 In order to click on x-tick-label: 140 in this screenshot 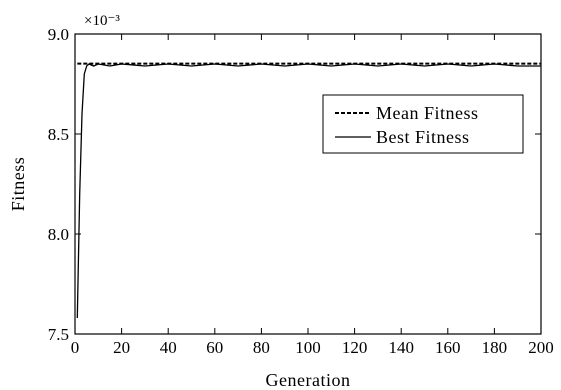, I will do `click(401, 347)`.